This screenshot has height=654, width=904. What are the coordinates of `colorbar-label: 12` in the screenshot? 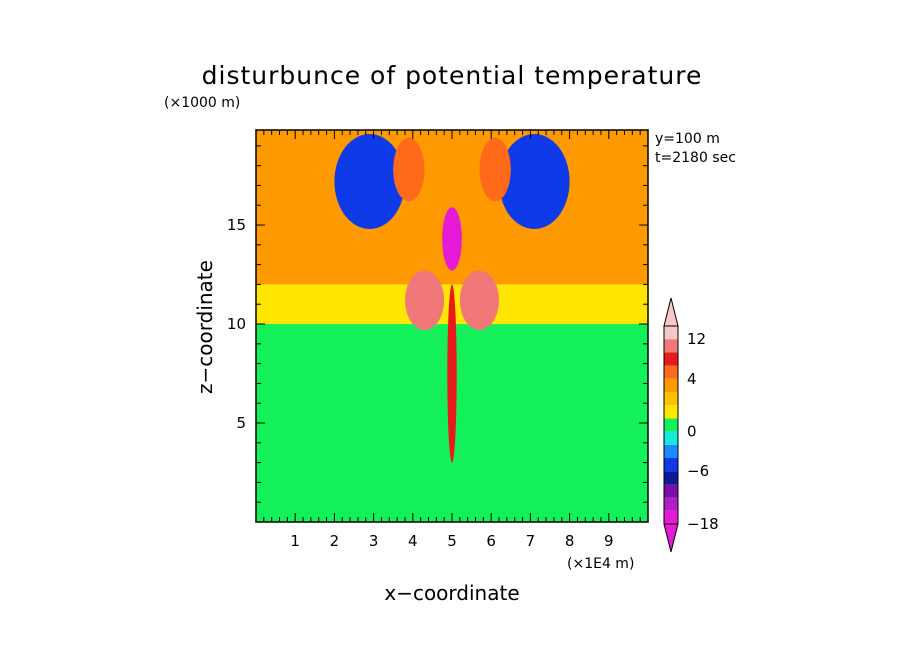 It's located at (696, 339).